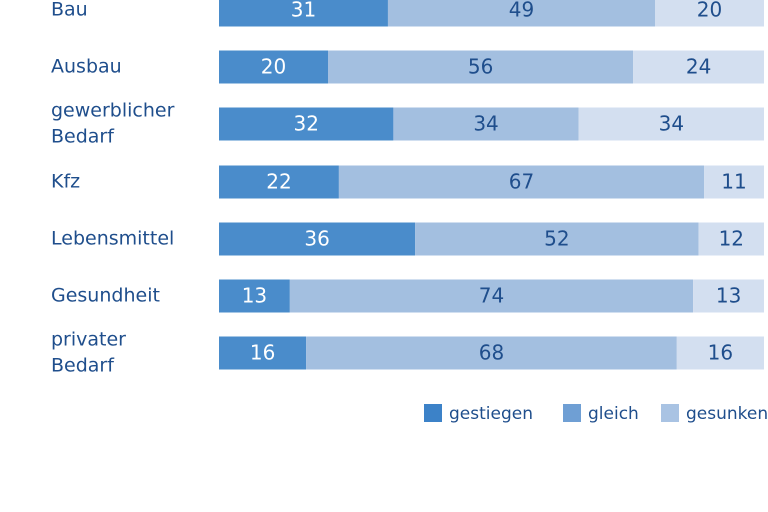  Describe the element at coordinates (670, 413) in the screenshot. I see `legend-swatch-gesunken` at that location.